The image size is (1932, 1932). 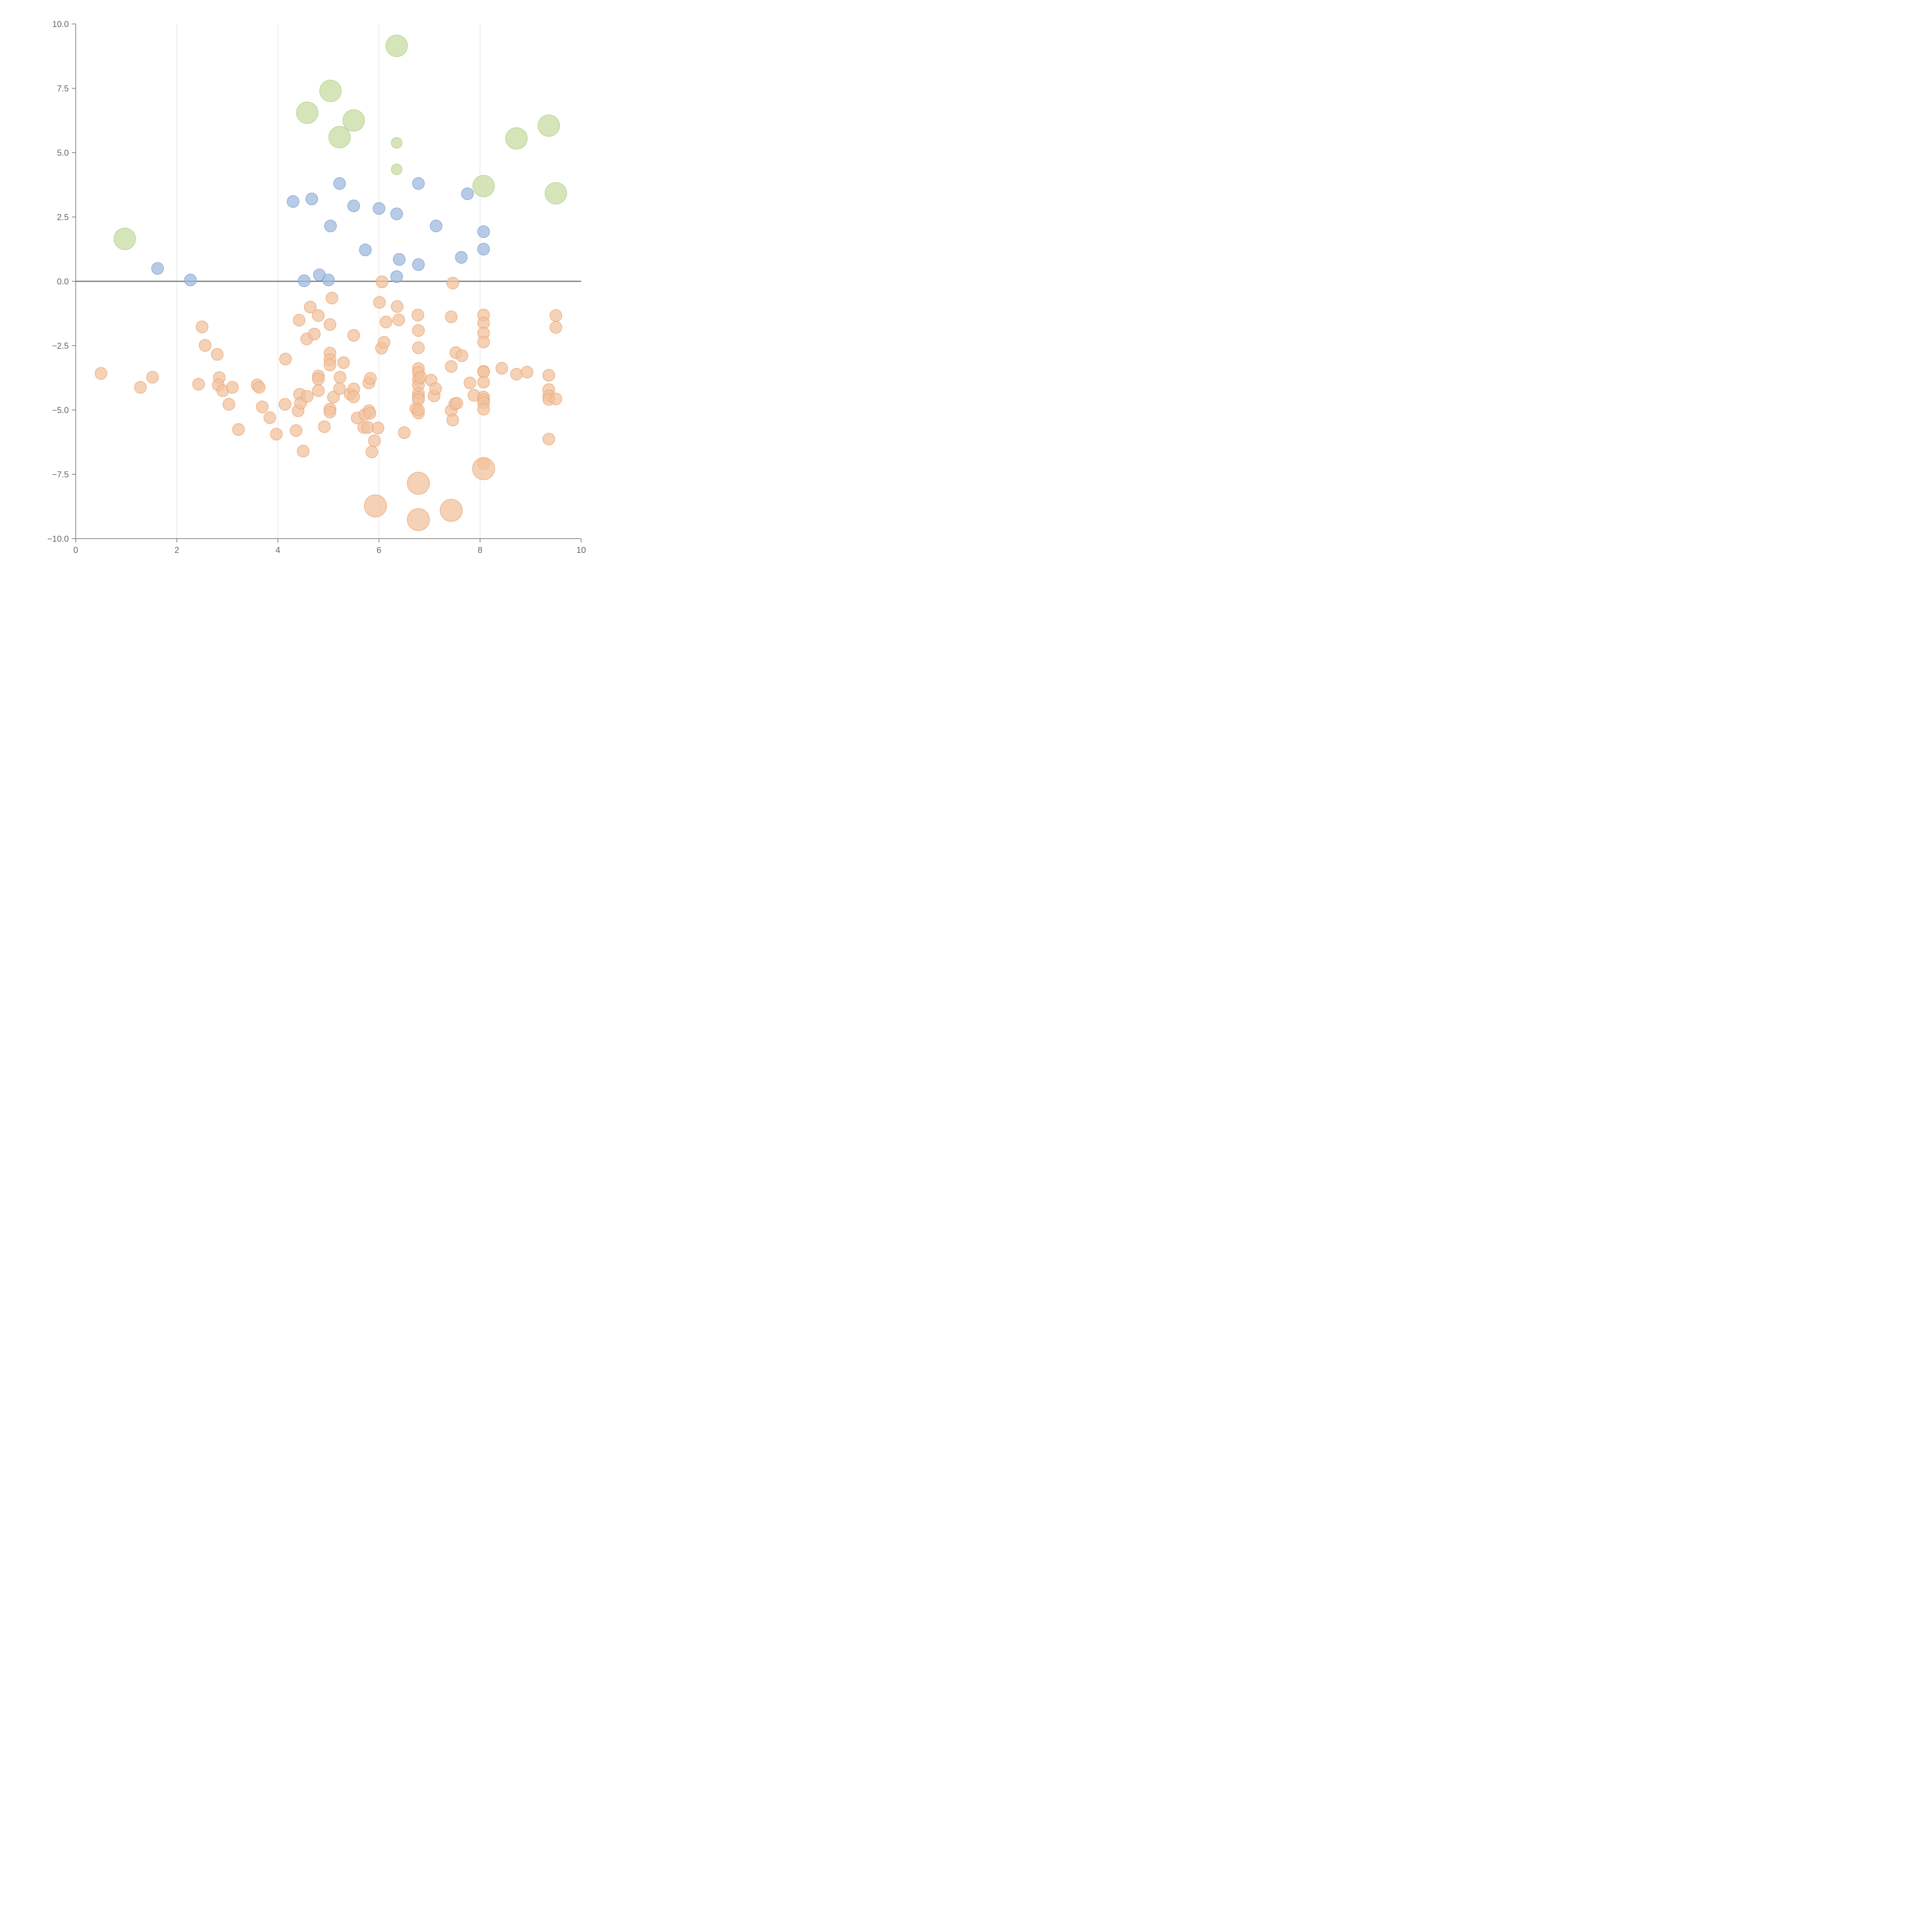 I want to click on y-tick-label: −7.5, so click(x=61, y=475).